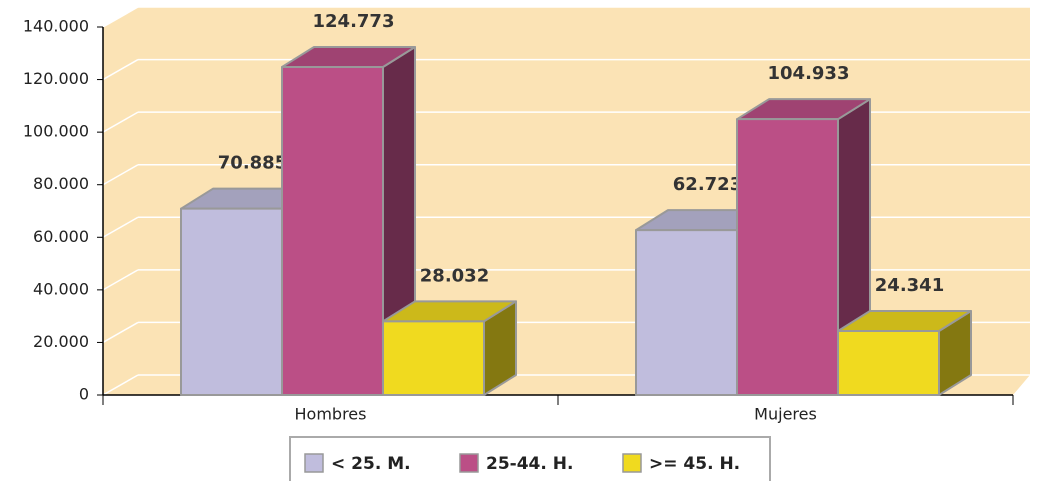 This screenshot has height=481, width=1039. Describe the element at coordinates (56, 131) in the screenshot. I see `y-tick-label: 100.000` at that location.